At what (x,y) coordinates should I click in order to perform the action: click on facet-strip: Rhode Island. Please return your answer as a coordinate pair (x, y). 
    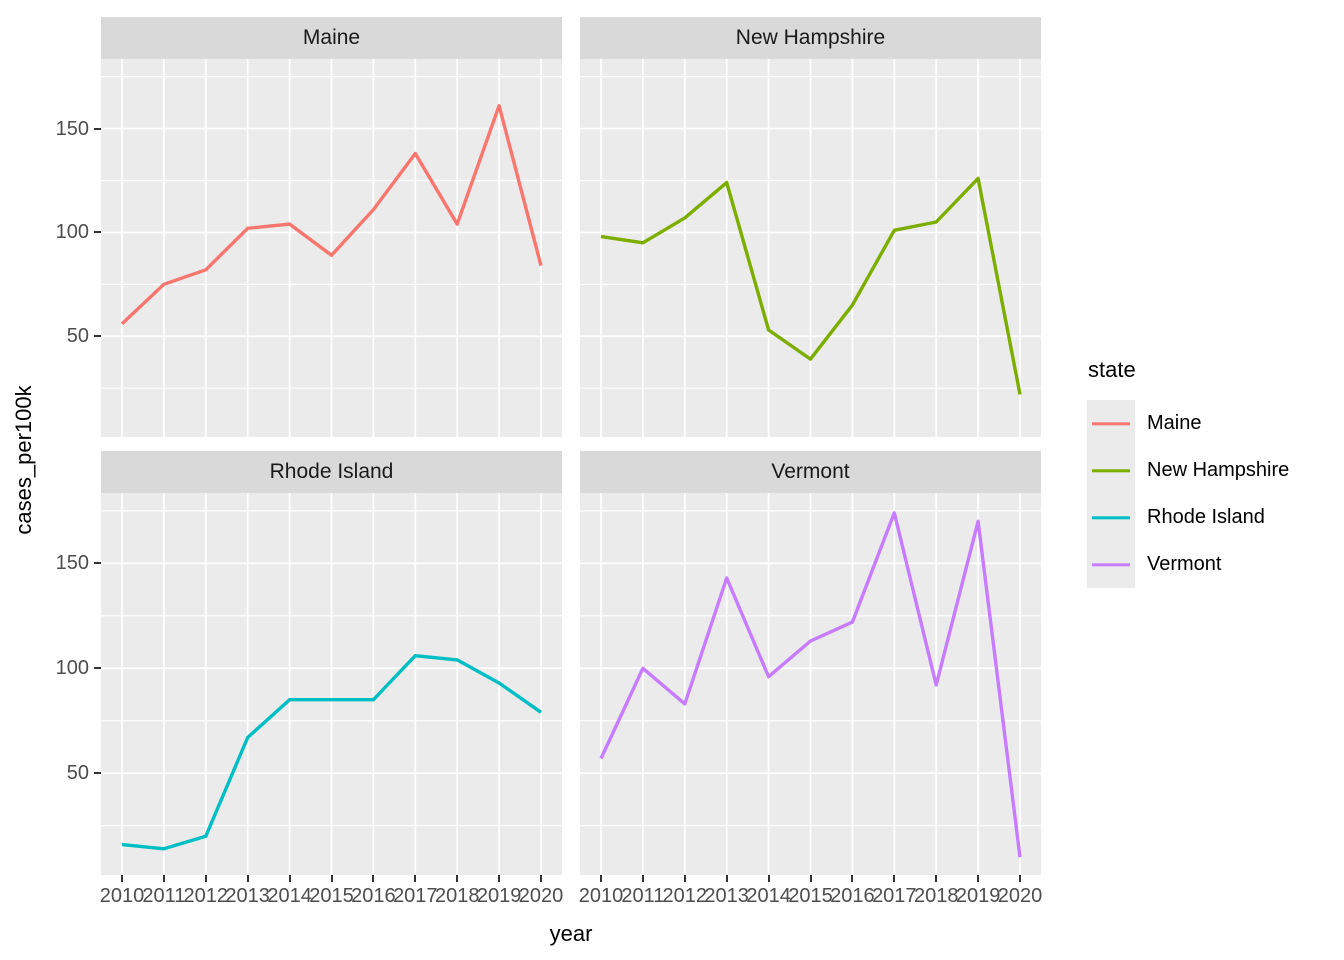
    Looking at the image, I should click on (331, 472).